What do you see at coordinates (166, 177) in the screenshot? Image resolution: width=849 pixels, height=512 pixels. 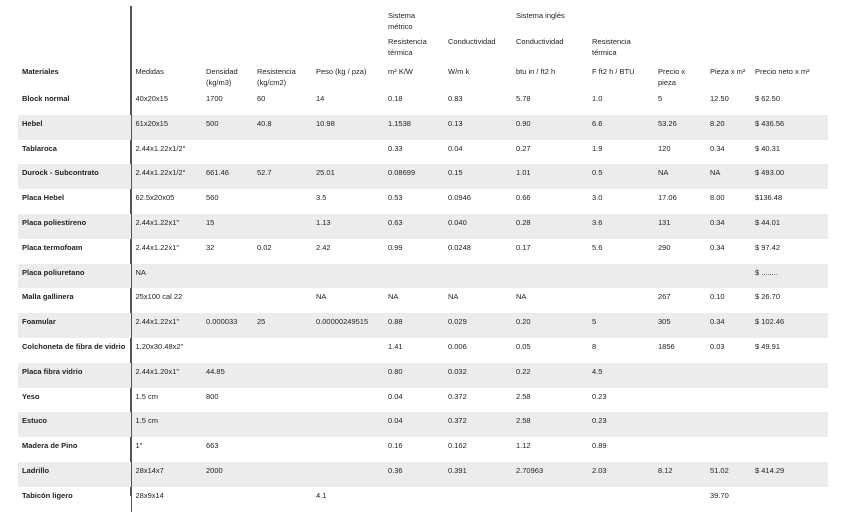 I see `cell: 2.44x1.22x1/2"` at bounding box center [166, 177].